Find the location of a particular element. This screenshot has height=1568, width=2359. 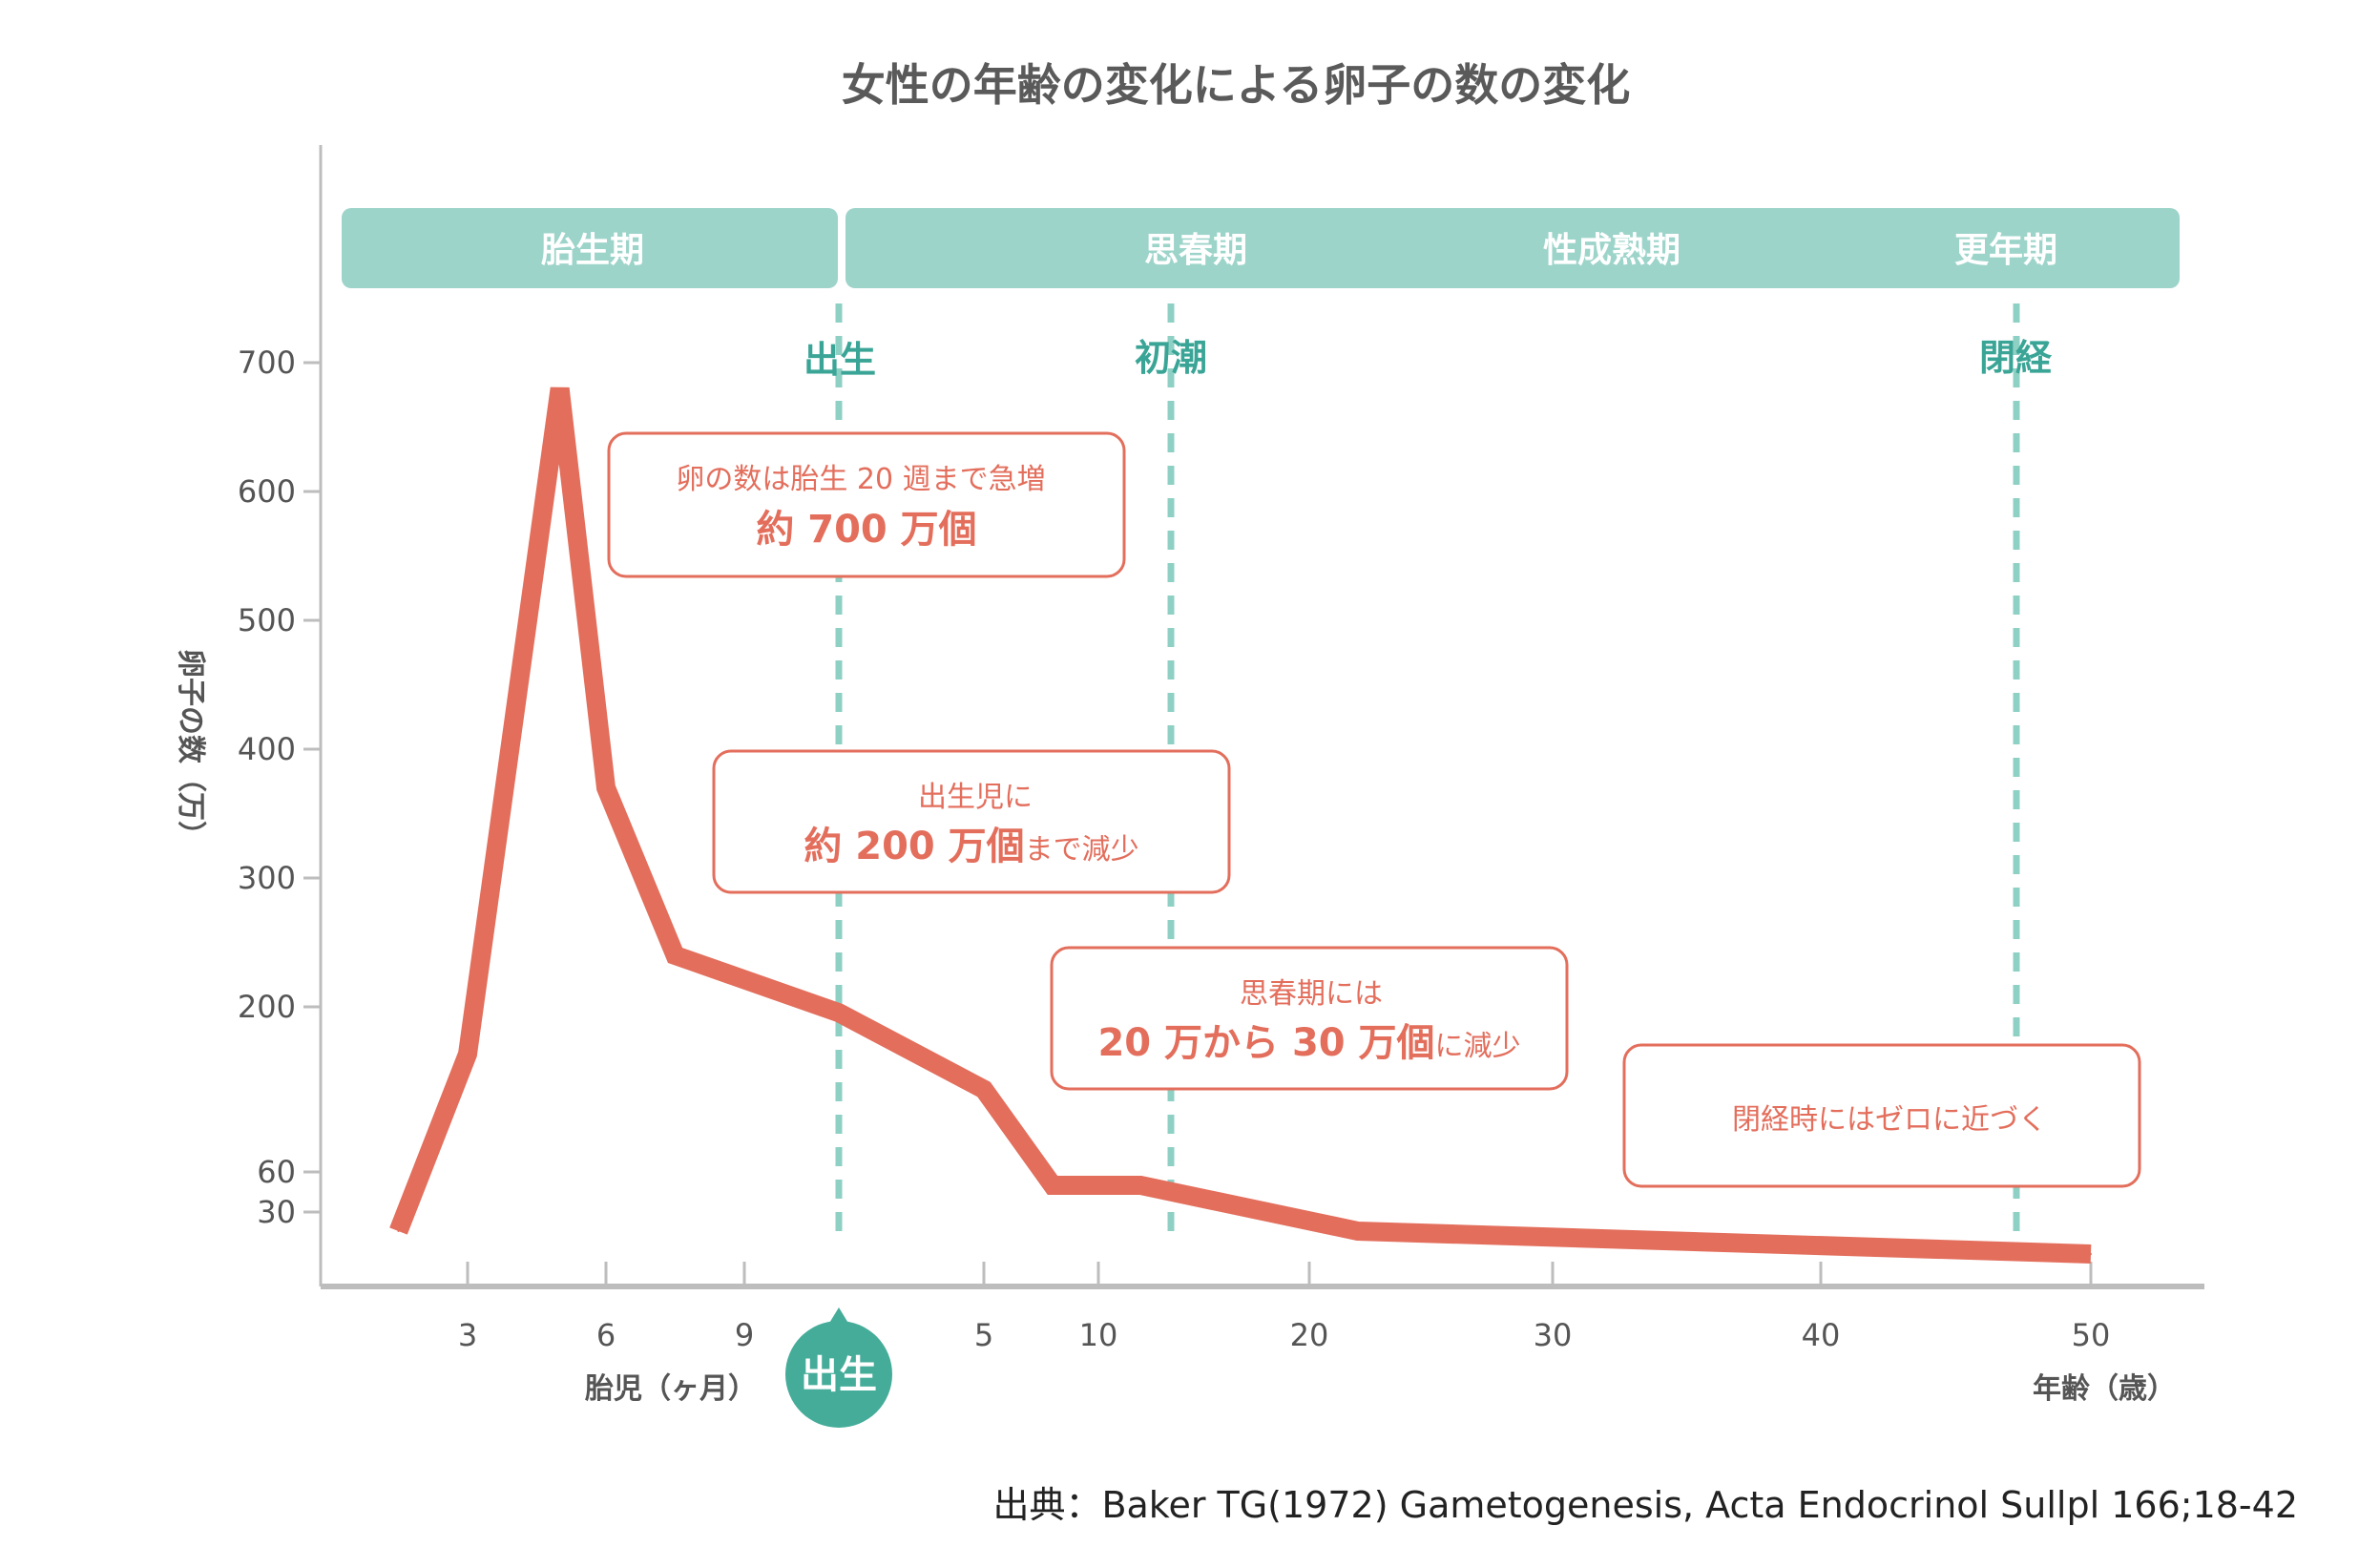

annotation-200-suffix: まで減少 is located at coordinates (1082, 850).